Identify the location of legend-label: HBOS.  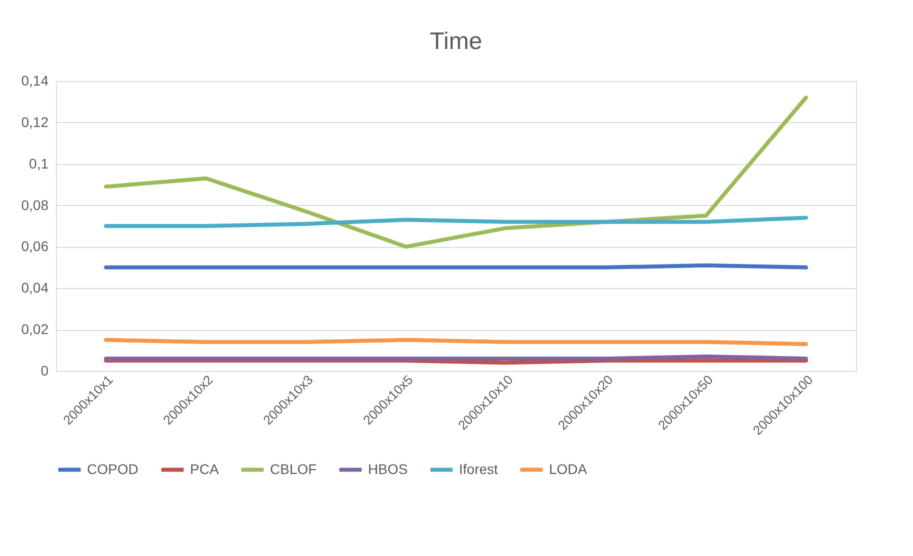
(388, 468).